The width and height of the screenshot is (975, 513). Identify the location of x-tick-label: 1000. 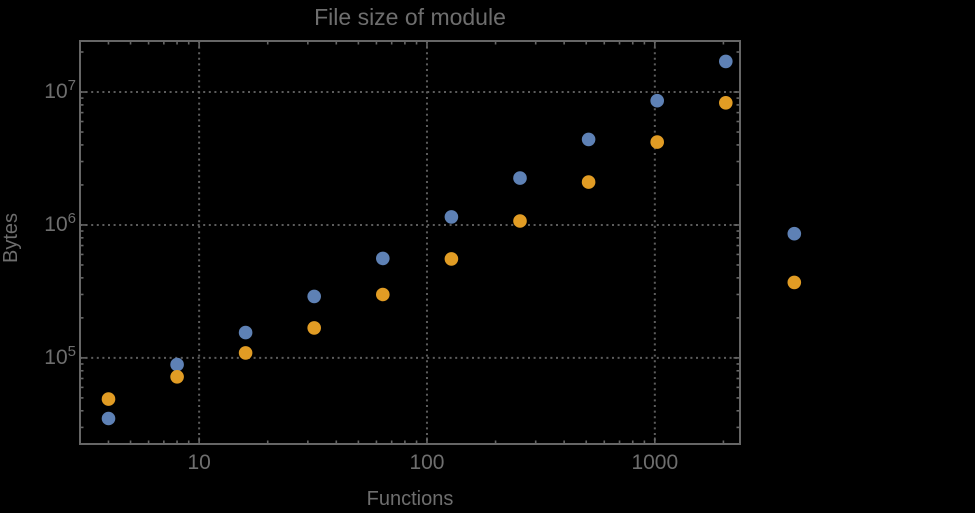
(655, 462).